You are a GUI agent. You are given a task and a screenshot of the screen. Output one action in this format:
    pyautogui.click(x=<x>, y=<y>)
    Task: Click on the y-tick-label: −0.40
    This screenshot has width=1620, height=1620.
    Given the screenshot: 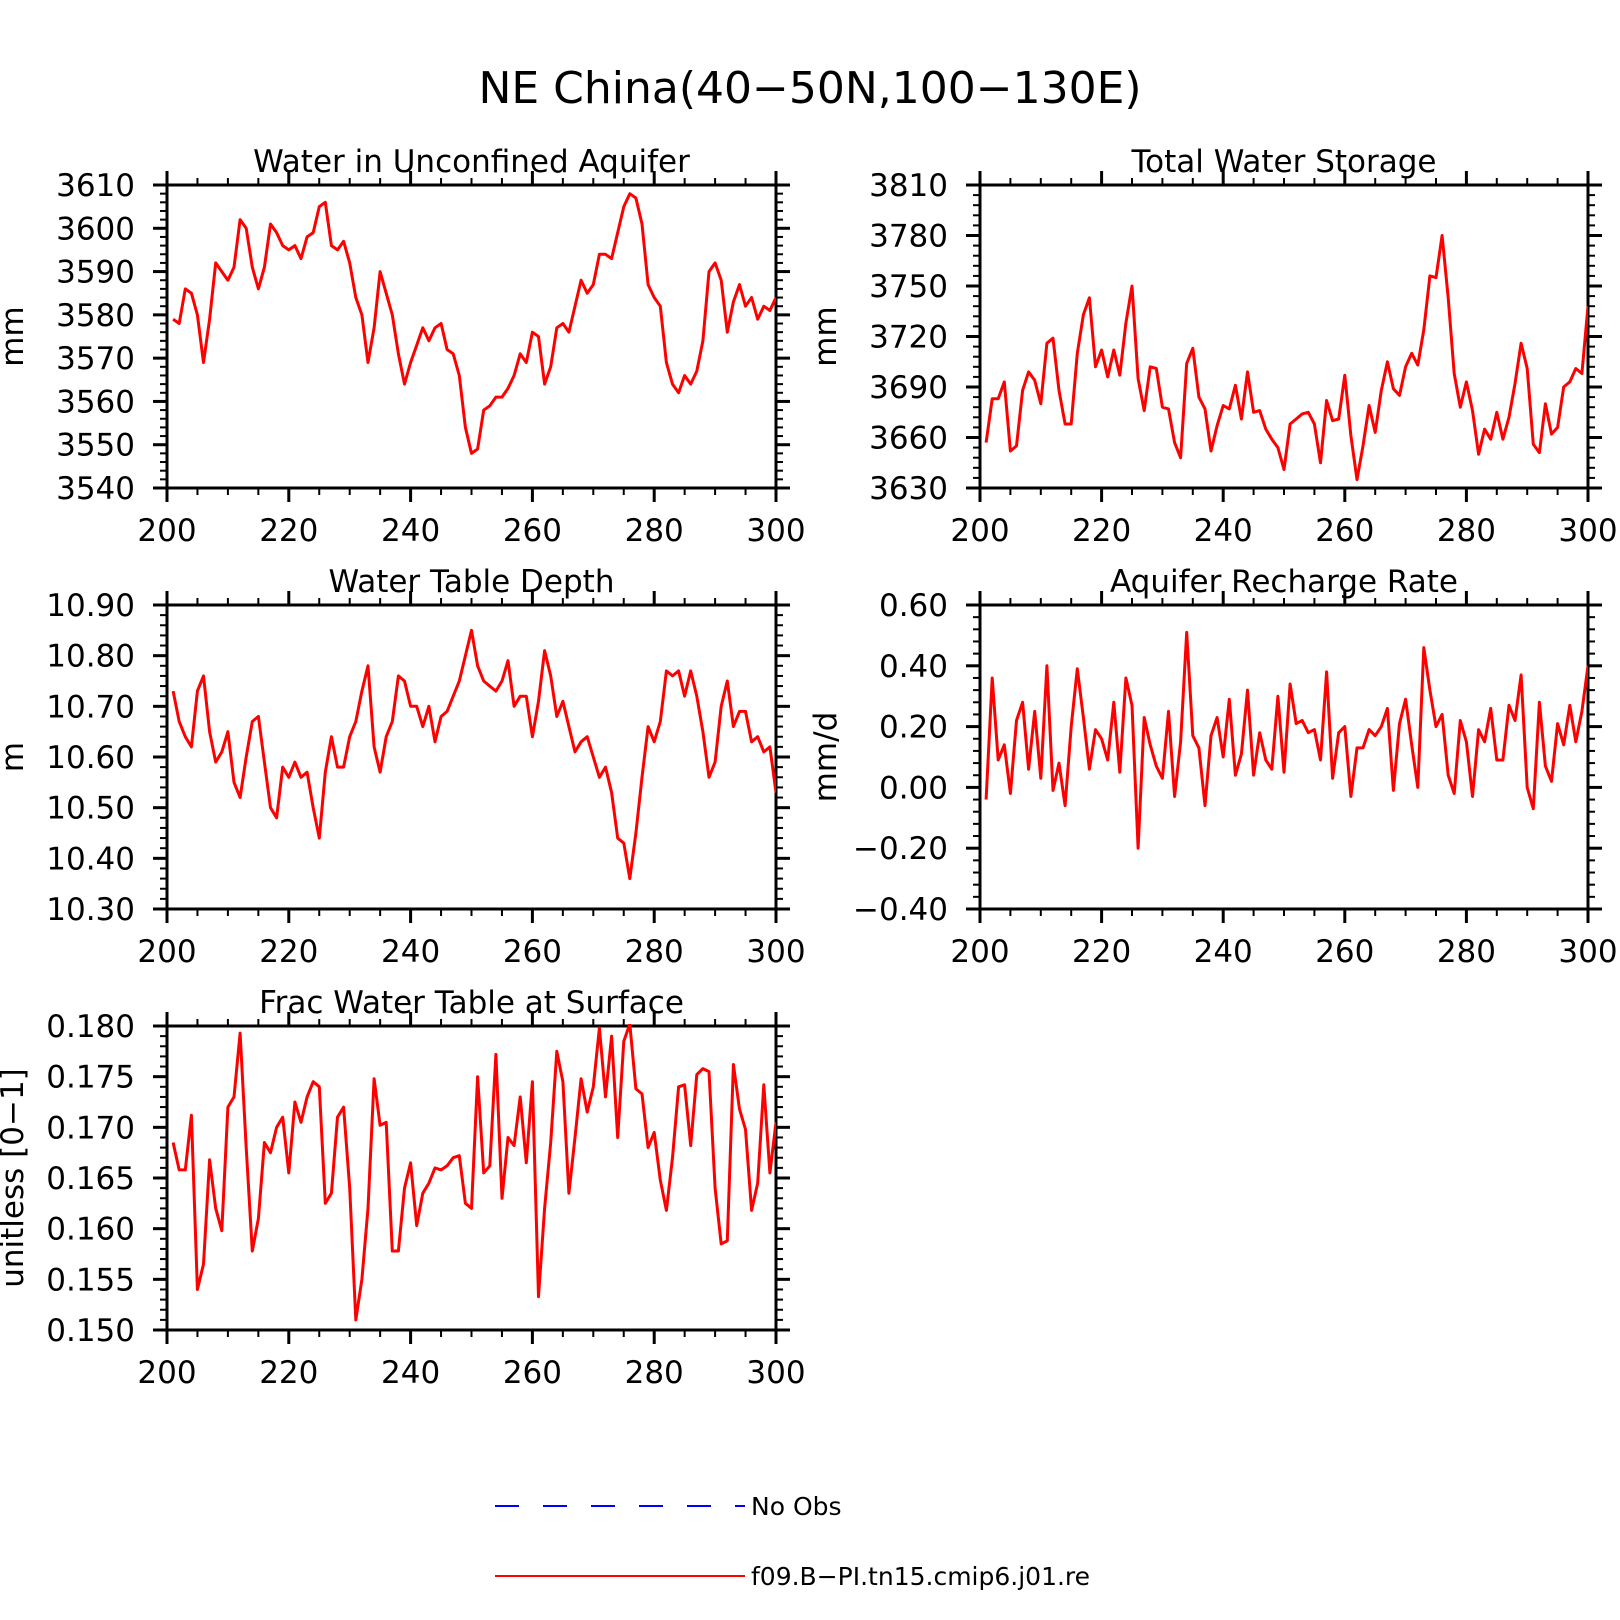 What is the action you would take?
    pyautogui.click(x=900, y=910)
    